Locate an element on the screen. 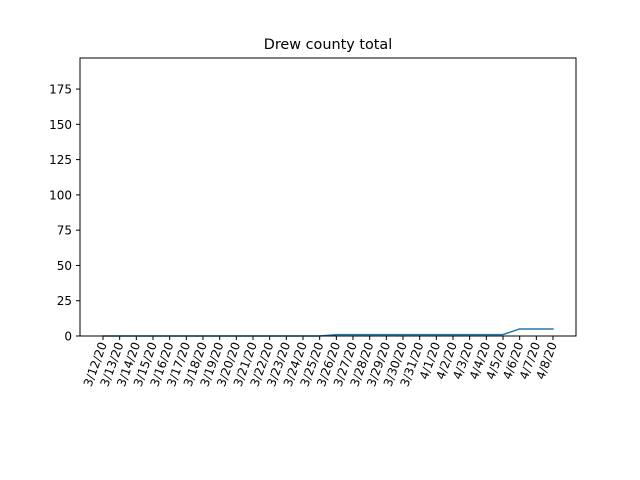  y-tick-label-0: 0 is located at coordinates (68, 337).